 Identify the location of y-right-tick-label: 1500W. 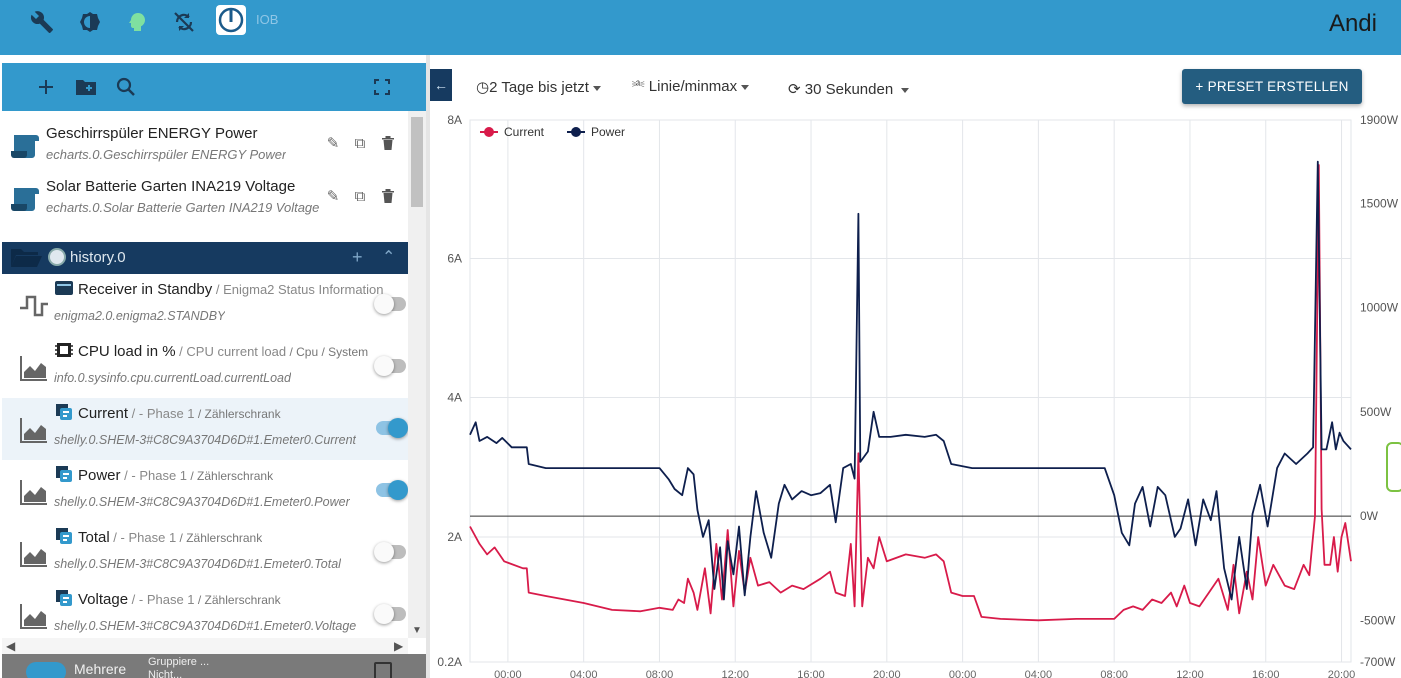
(1379, 203).